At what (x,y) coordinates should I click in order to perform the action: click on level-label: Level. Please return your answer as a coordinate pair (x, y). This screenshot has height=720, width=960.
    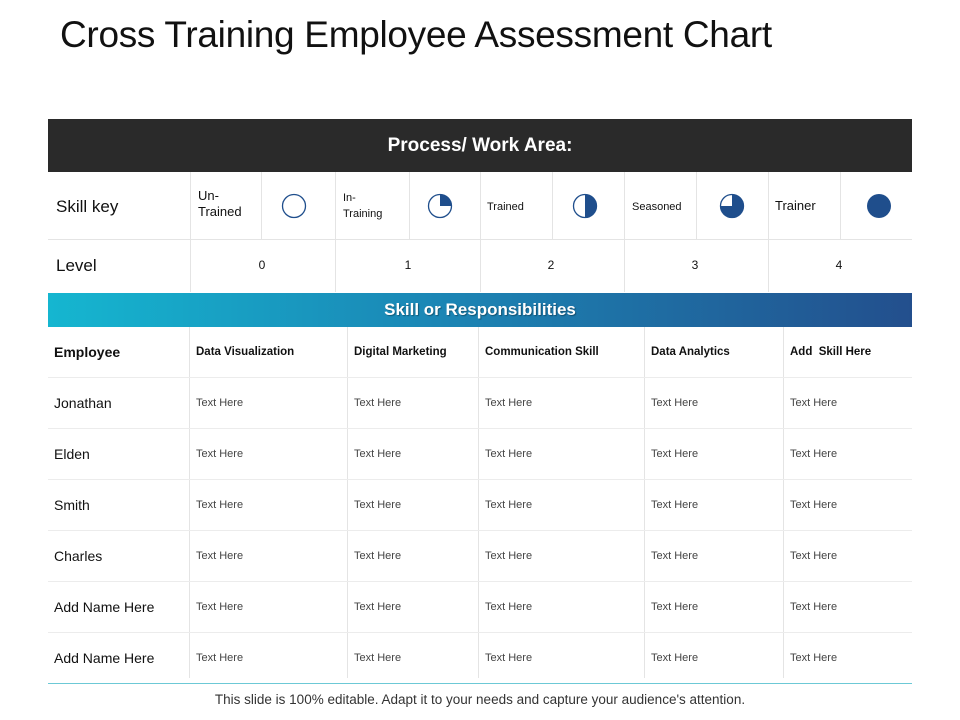
    Looking at the image, I should click on (76, 265).